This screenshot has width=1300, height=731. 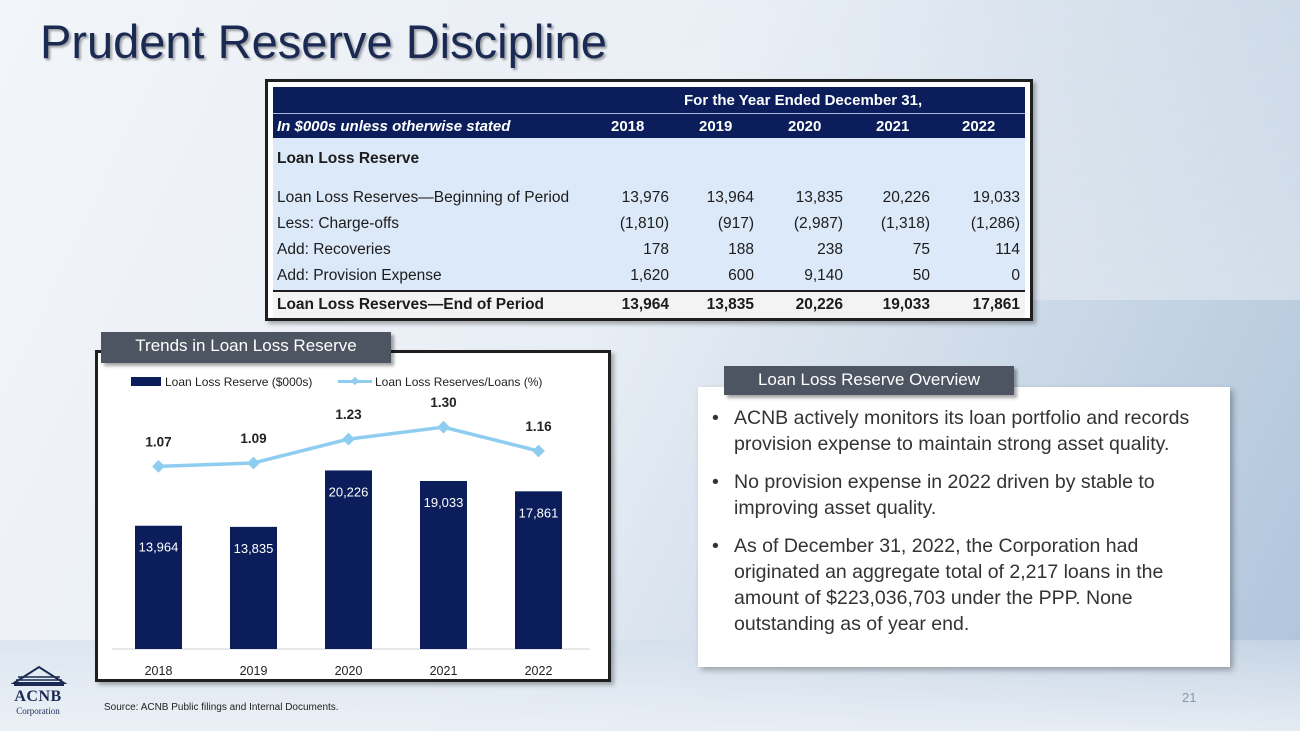 I want to click on table-header-year: 2021, so click(x=893, y=126).